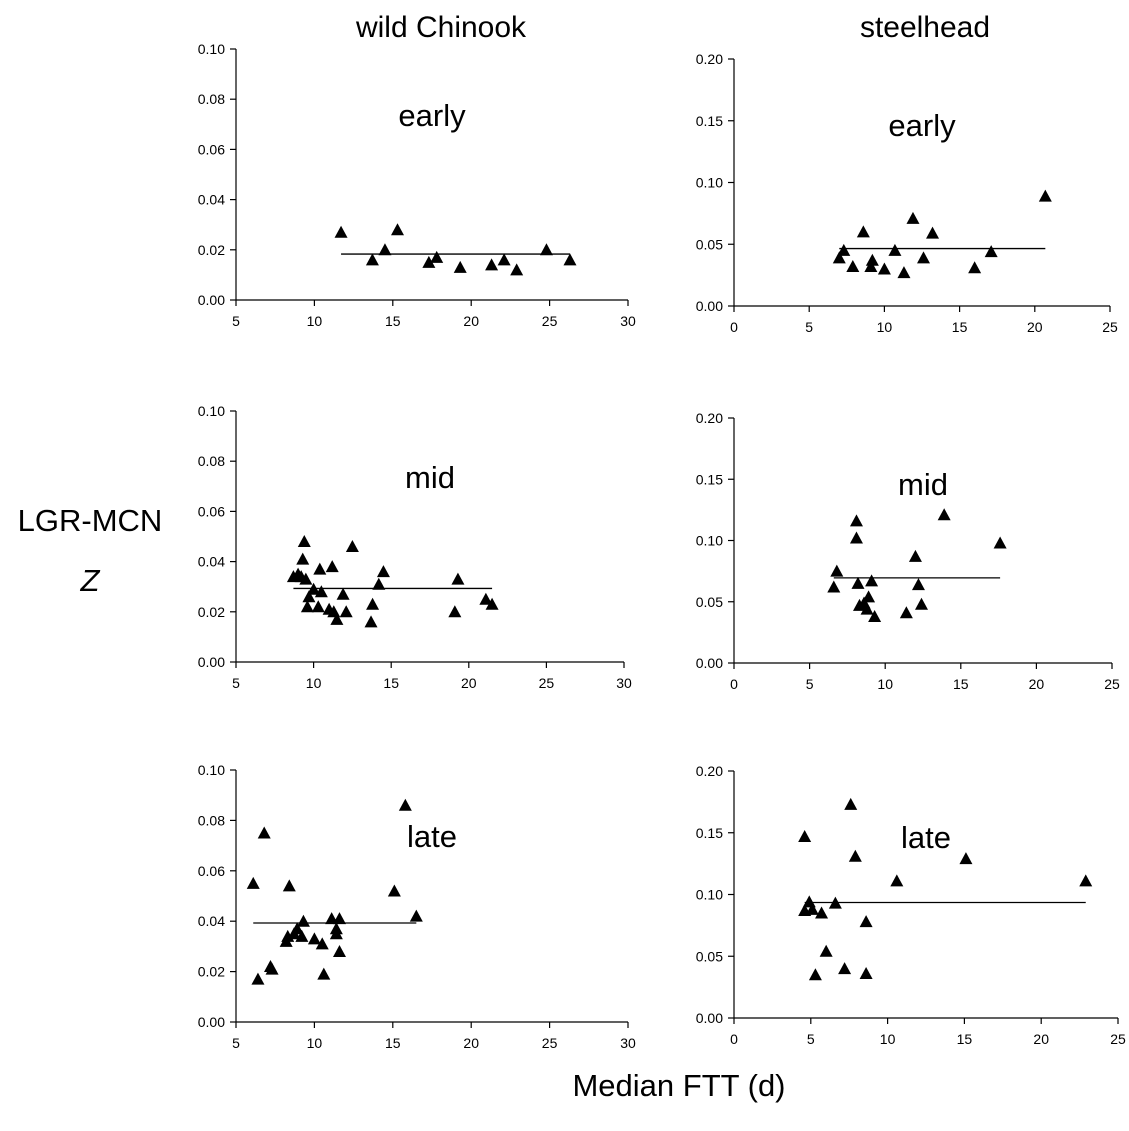 The height and width of the screenshot is (1131, 1129). What do you see at coordinates (911, 905) in the screenshot?
I see `panel-steelhead-late: 0.00 0.05 0.10 0.15 0.20 0 5 10 15 20 25 late` at bounding box center [911, 905].